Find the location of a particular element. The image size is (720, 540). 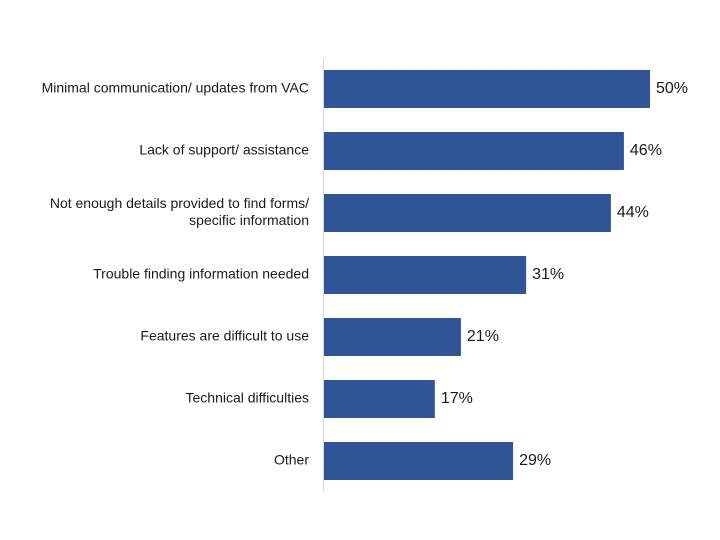

category-label: Features are difficult to use is located at coordinates (224, 336).